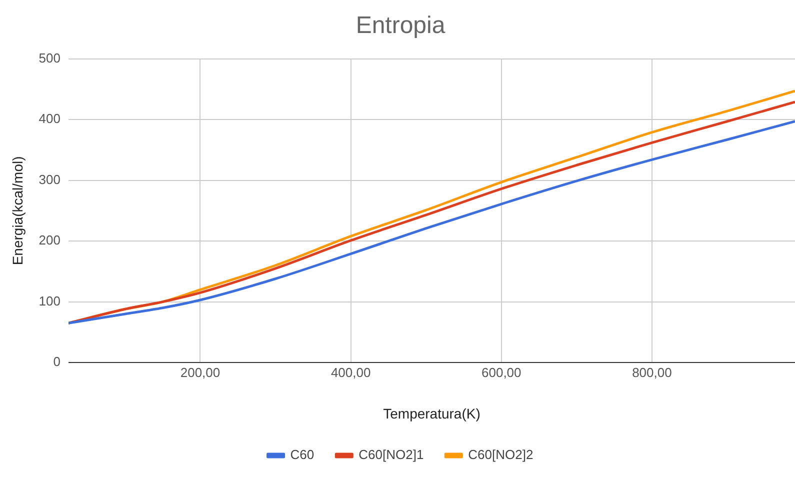  Describe the element at coordinates (502, 372) in the screenshot. I see `x-tick-label: 600,00` at that location.